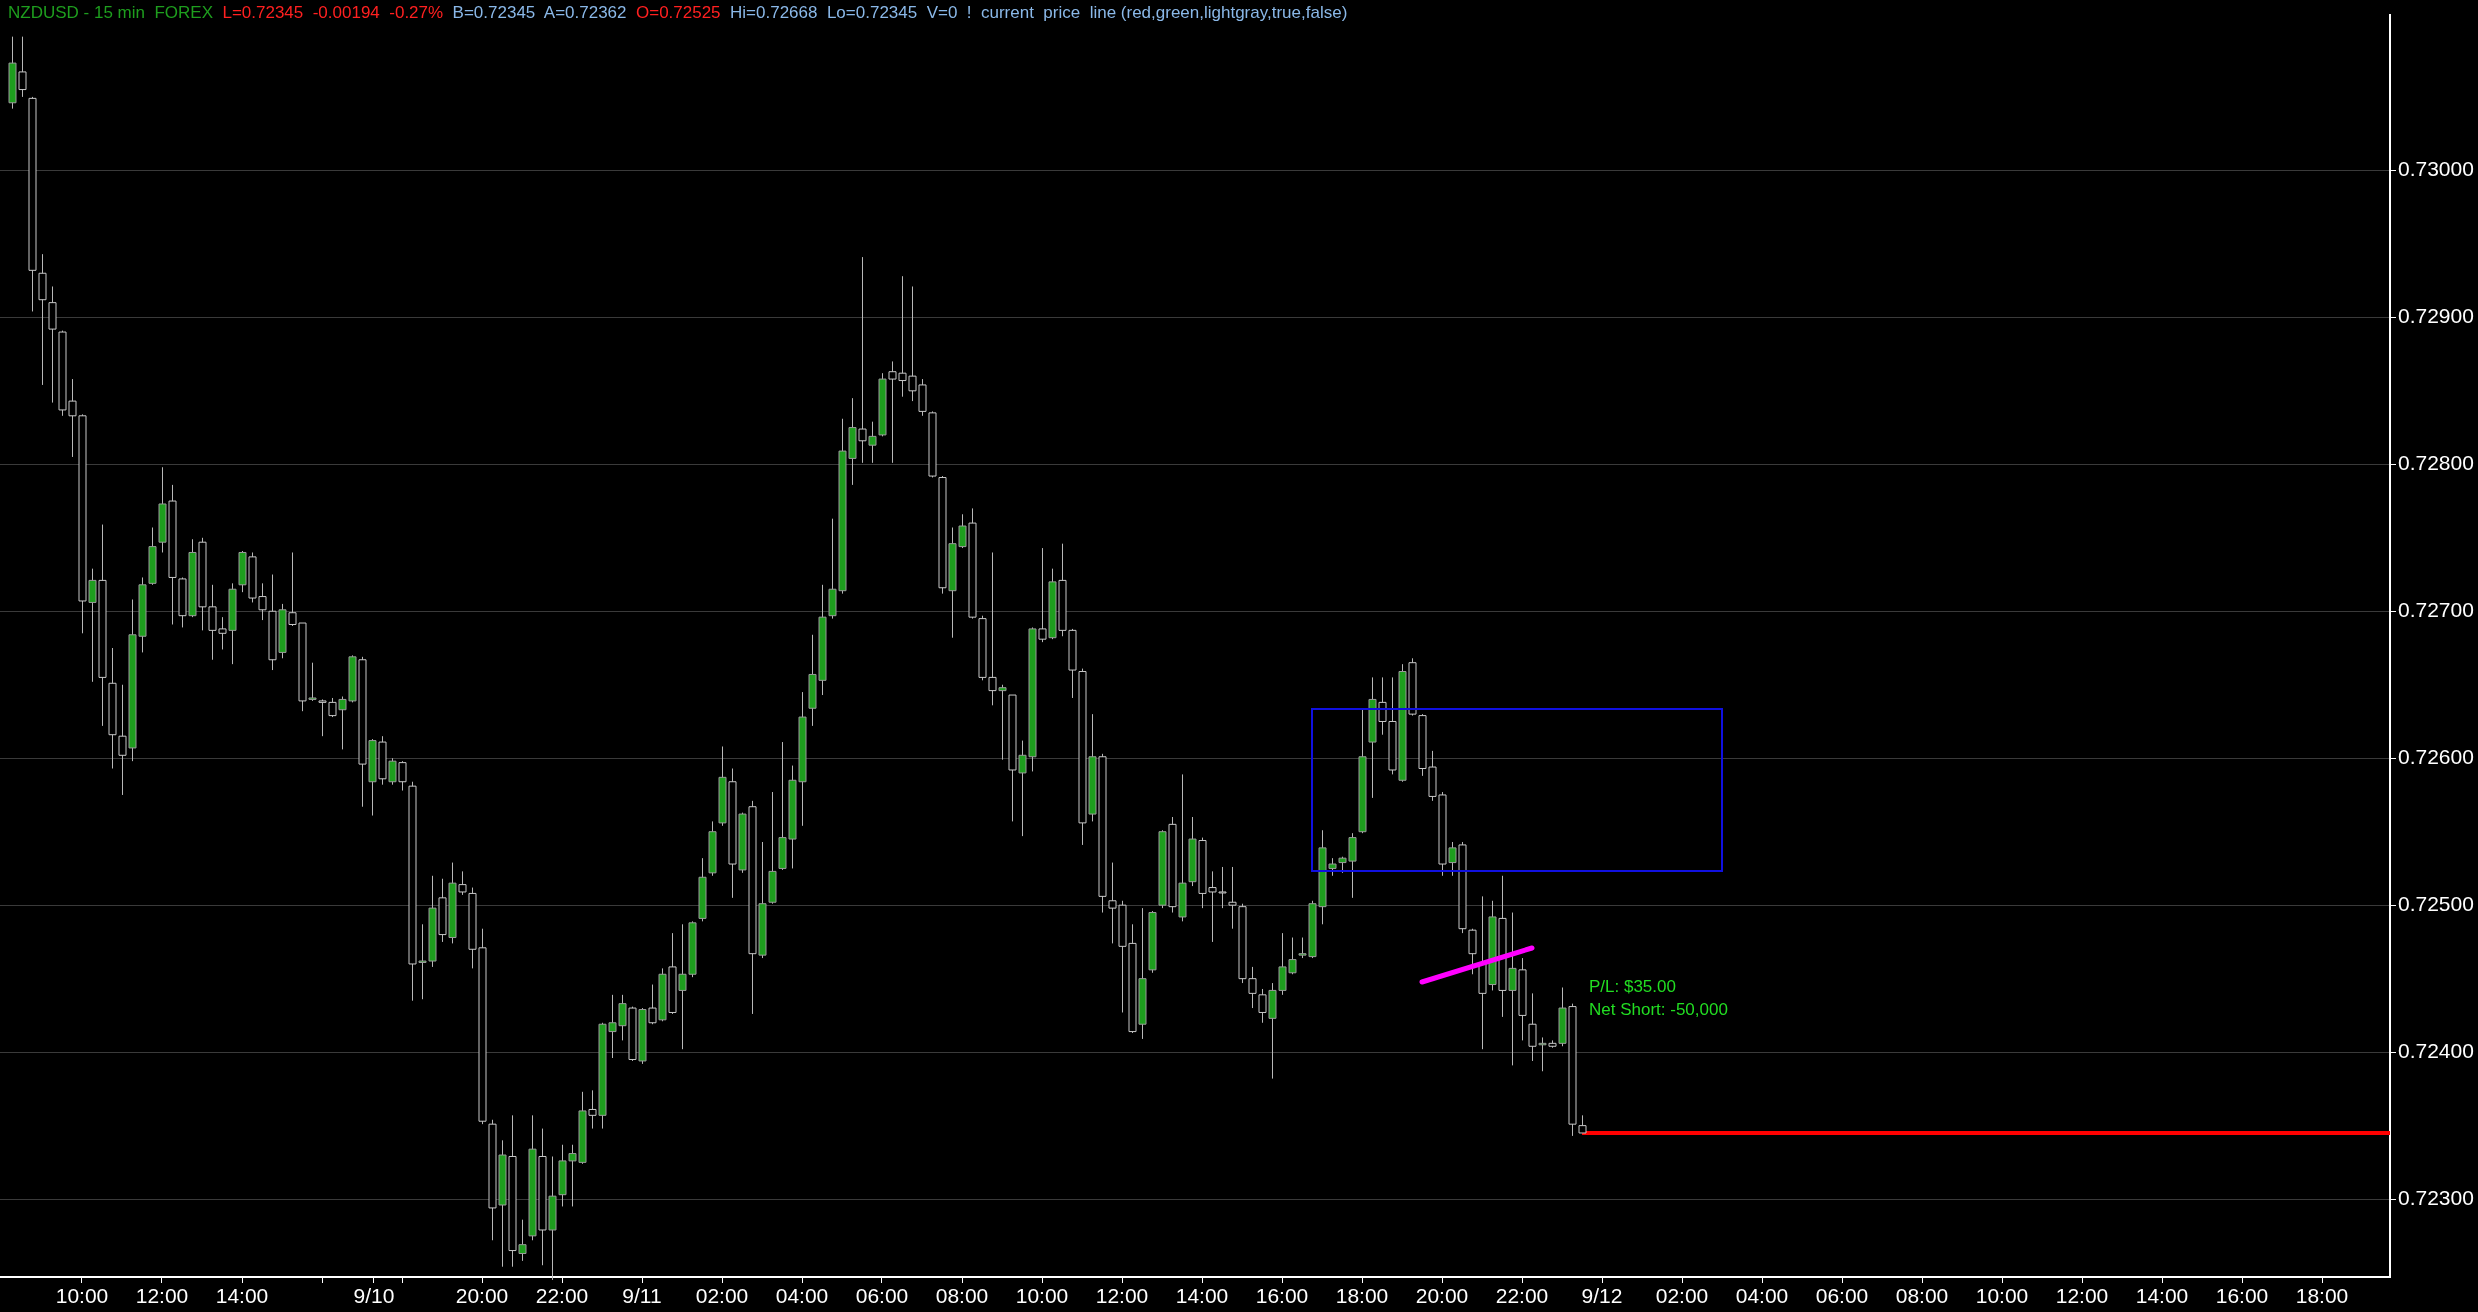 The height and width of the screenshot is (1312, 2478). What do you see at coordinates (1658, 1010) in the screenshot?
I see `annotation: Net Short: -50,000` at bounding box center [1658, 1010].